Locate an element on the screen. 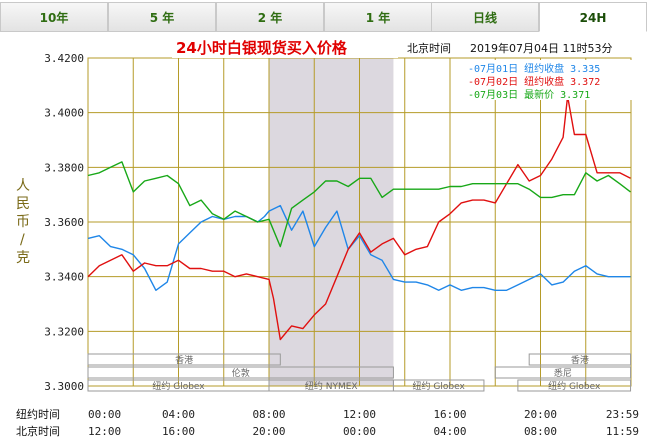 The height and width of the screenshot is (441, 647). bj-time-row-label: 北京时间 is located at coordinates (38, 431).